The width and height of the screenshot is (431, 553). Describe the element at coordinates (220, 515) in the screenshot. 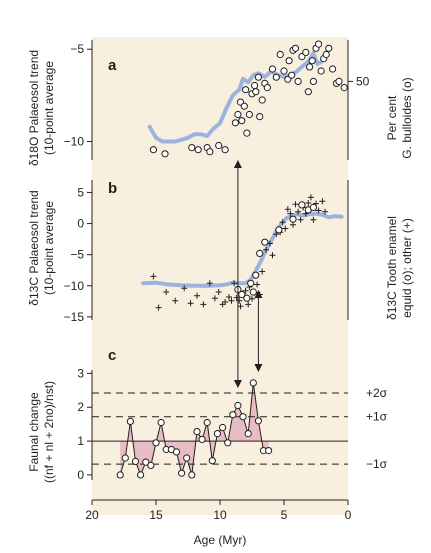

I see `x-tick-label: 10` at that location.